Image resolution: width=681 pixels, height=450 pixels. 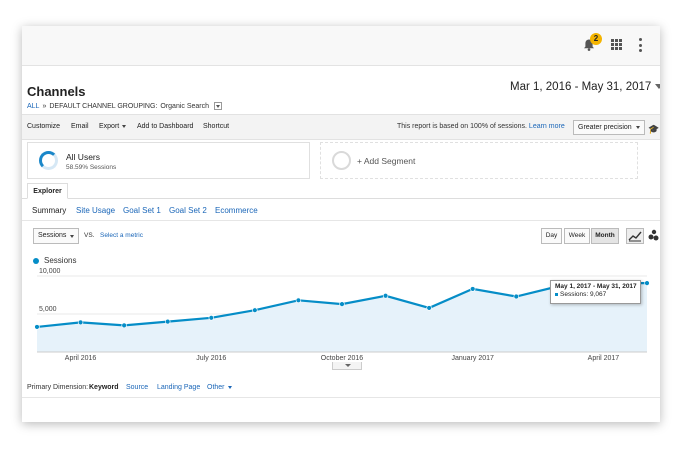 What do you see at coordinates (657, 87) in the screenshot?
I see `chevron-down-icon` at bounding box center [657, 87].